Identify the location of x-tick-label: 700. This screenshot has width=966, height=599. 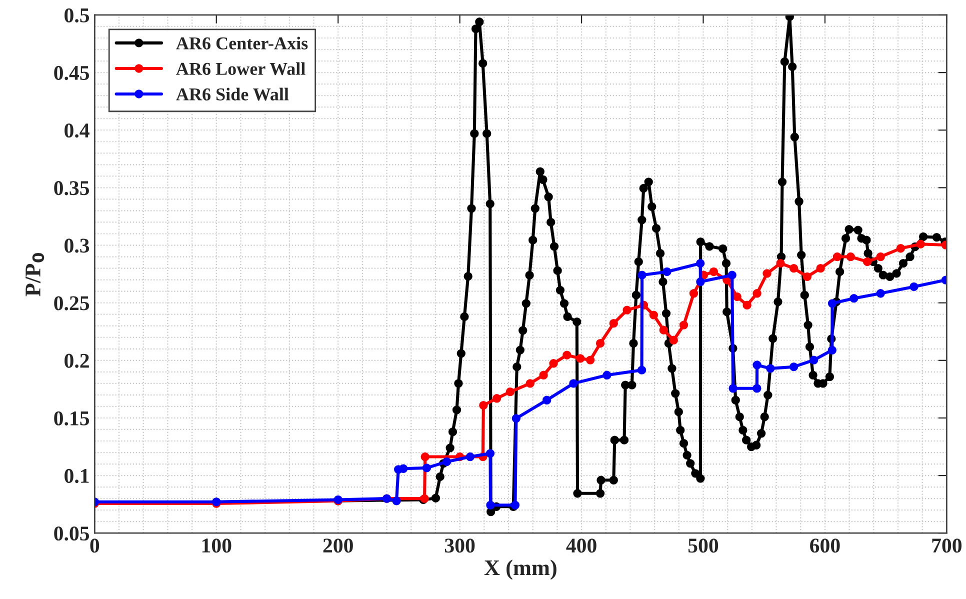
(947, 545).